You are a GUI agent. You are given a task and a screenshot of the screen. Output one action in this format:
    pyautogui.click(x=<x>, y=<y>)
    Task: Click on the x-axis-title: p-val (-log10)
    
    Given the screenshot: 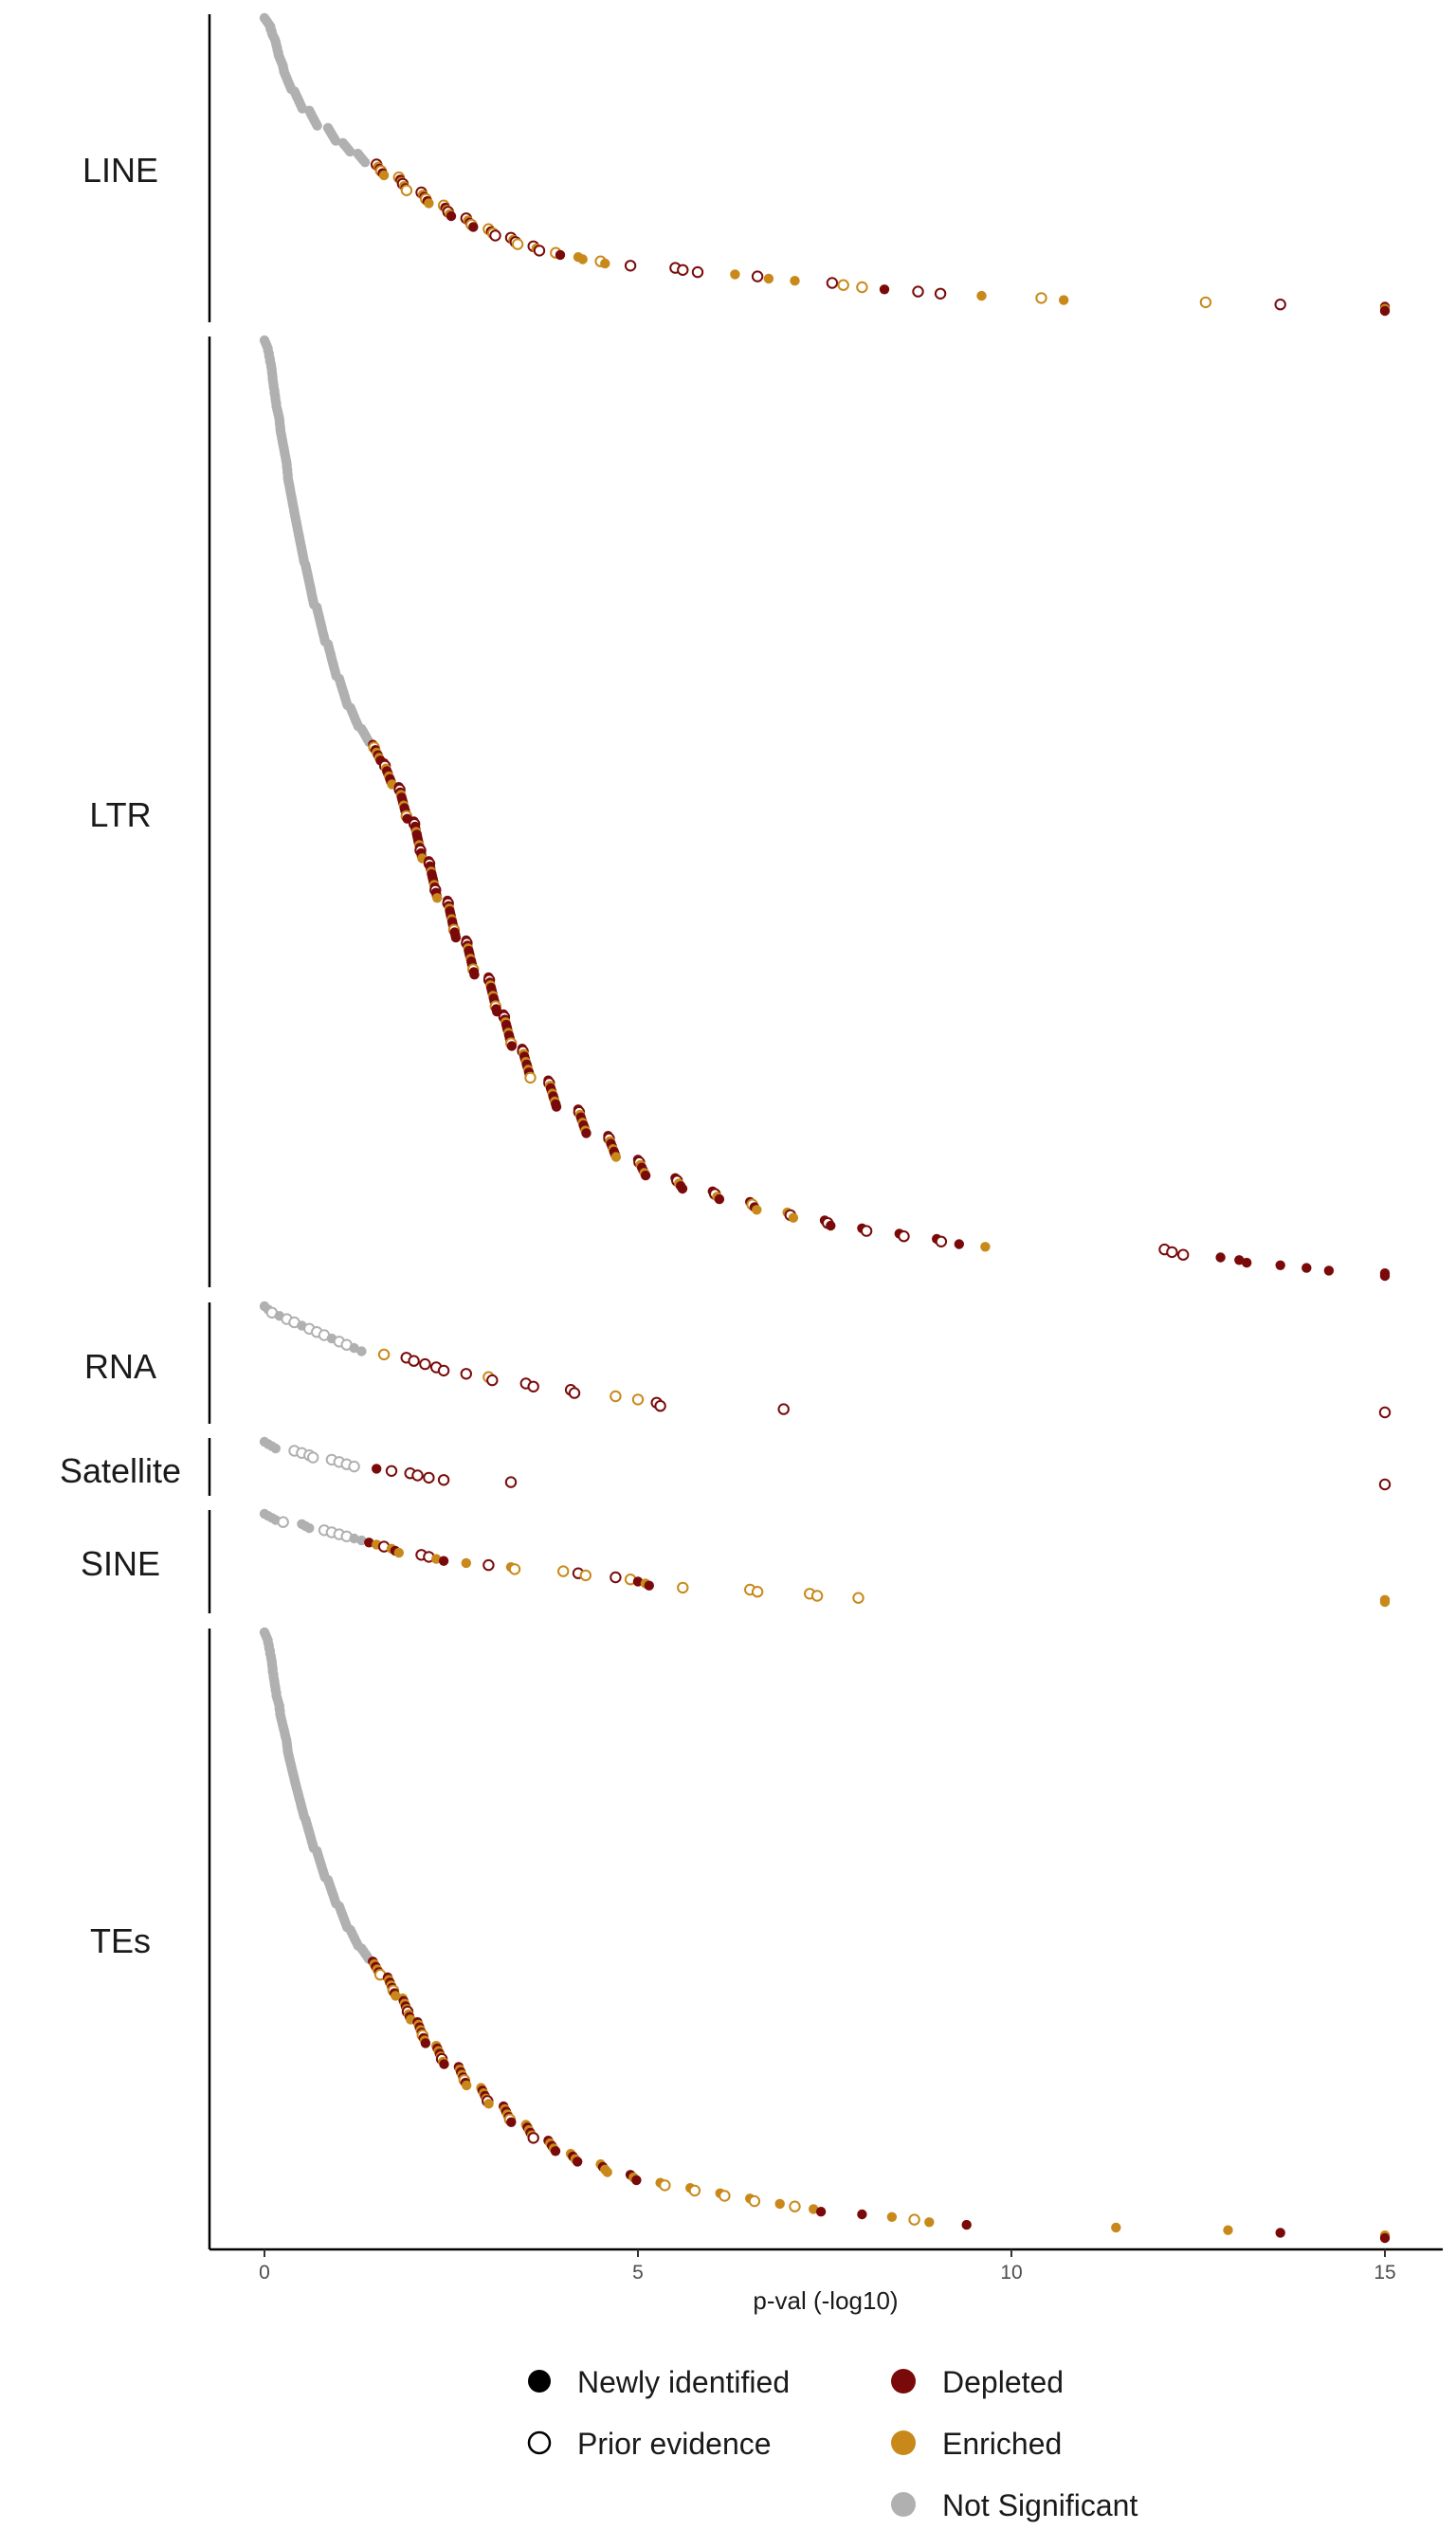 What is the action you would take?
    pyautogui.click(x=825, y=2300)
    